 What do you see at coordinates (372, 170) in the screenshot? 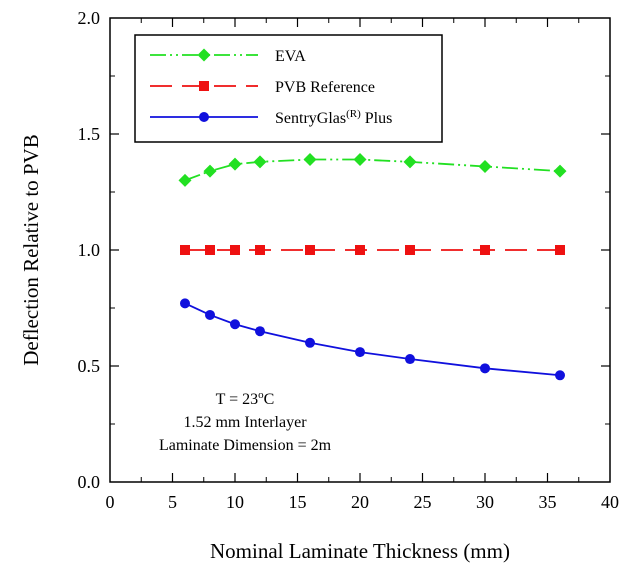
I see `series-line-diamond` at bounding box center [372, 170].